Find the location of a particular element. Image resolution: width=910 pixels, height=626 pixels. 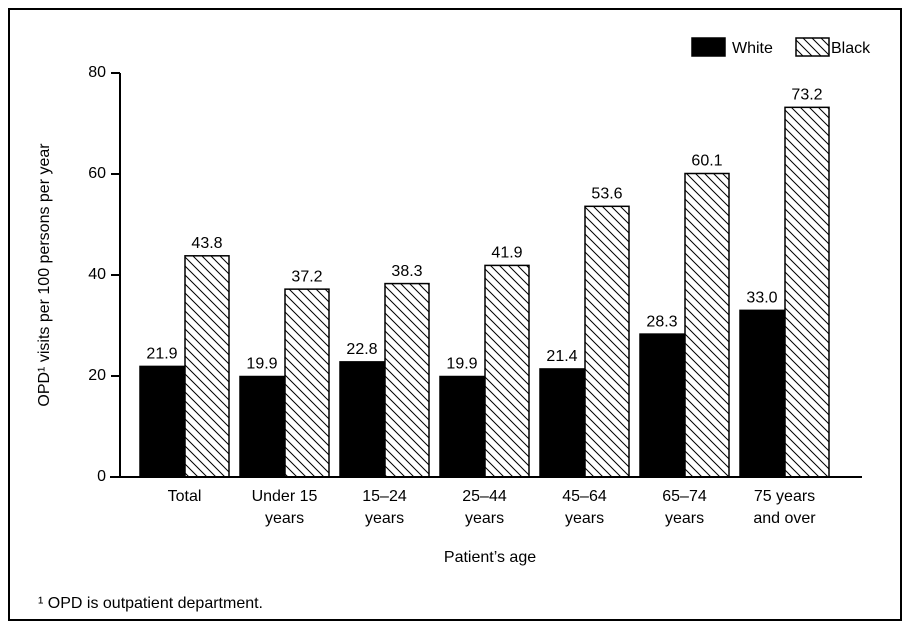

x-tick-label: 15–24 is located at coordinates (384, 496).